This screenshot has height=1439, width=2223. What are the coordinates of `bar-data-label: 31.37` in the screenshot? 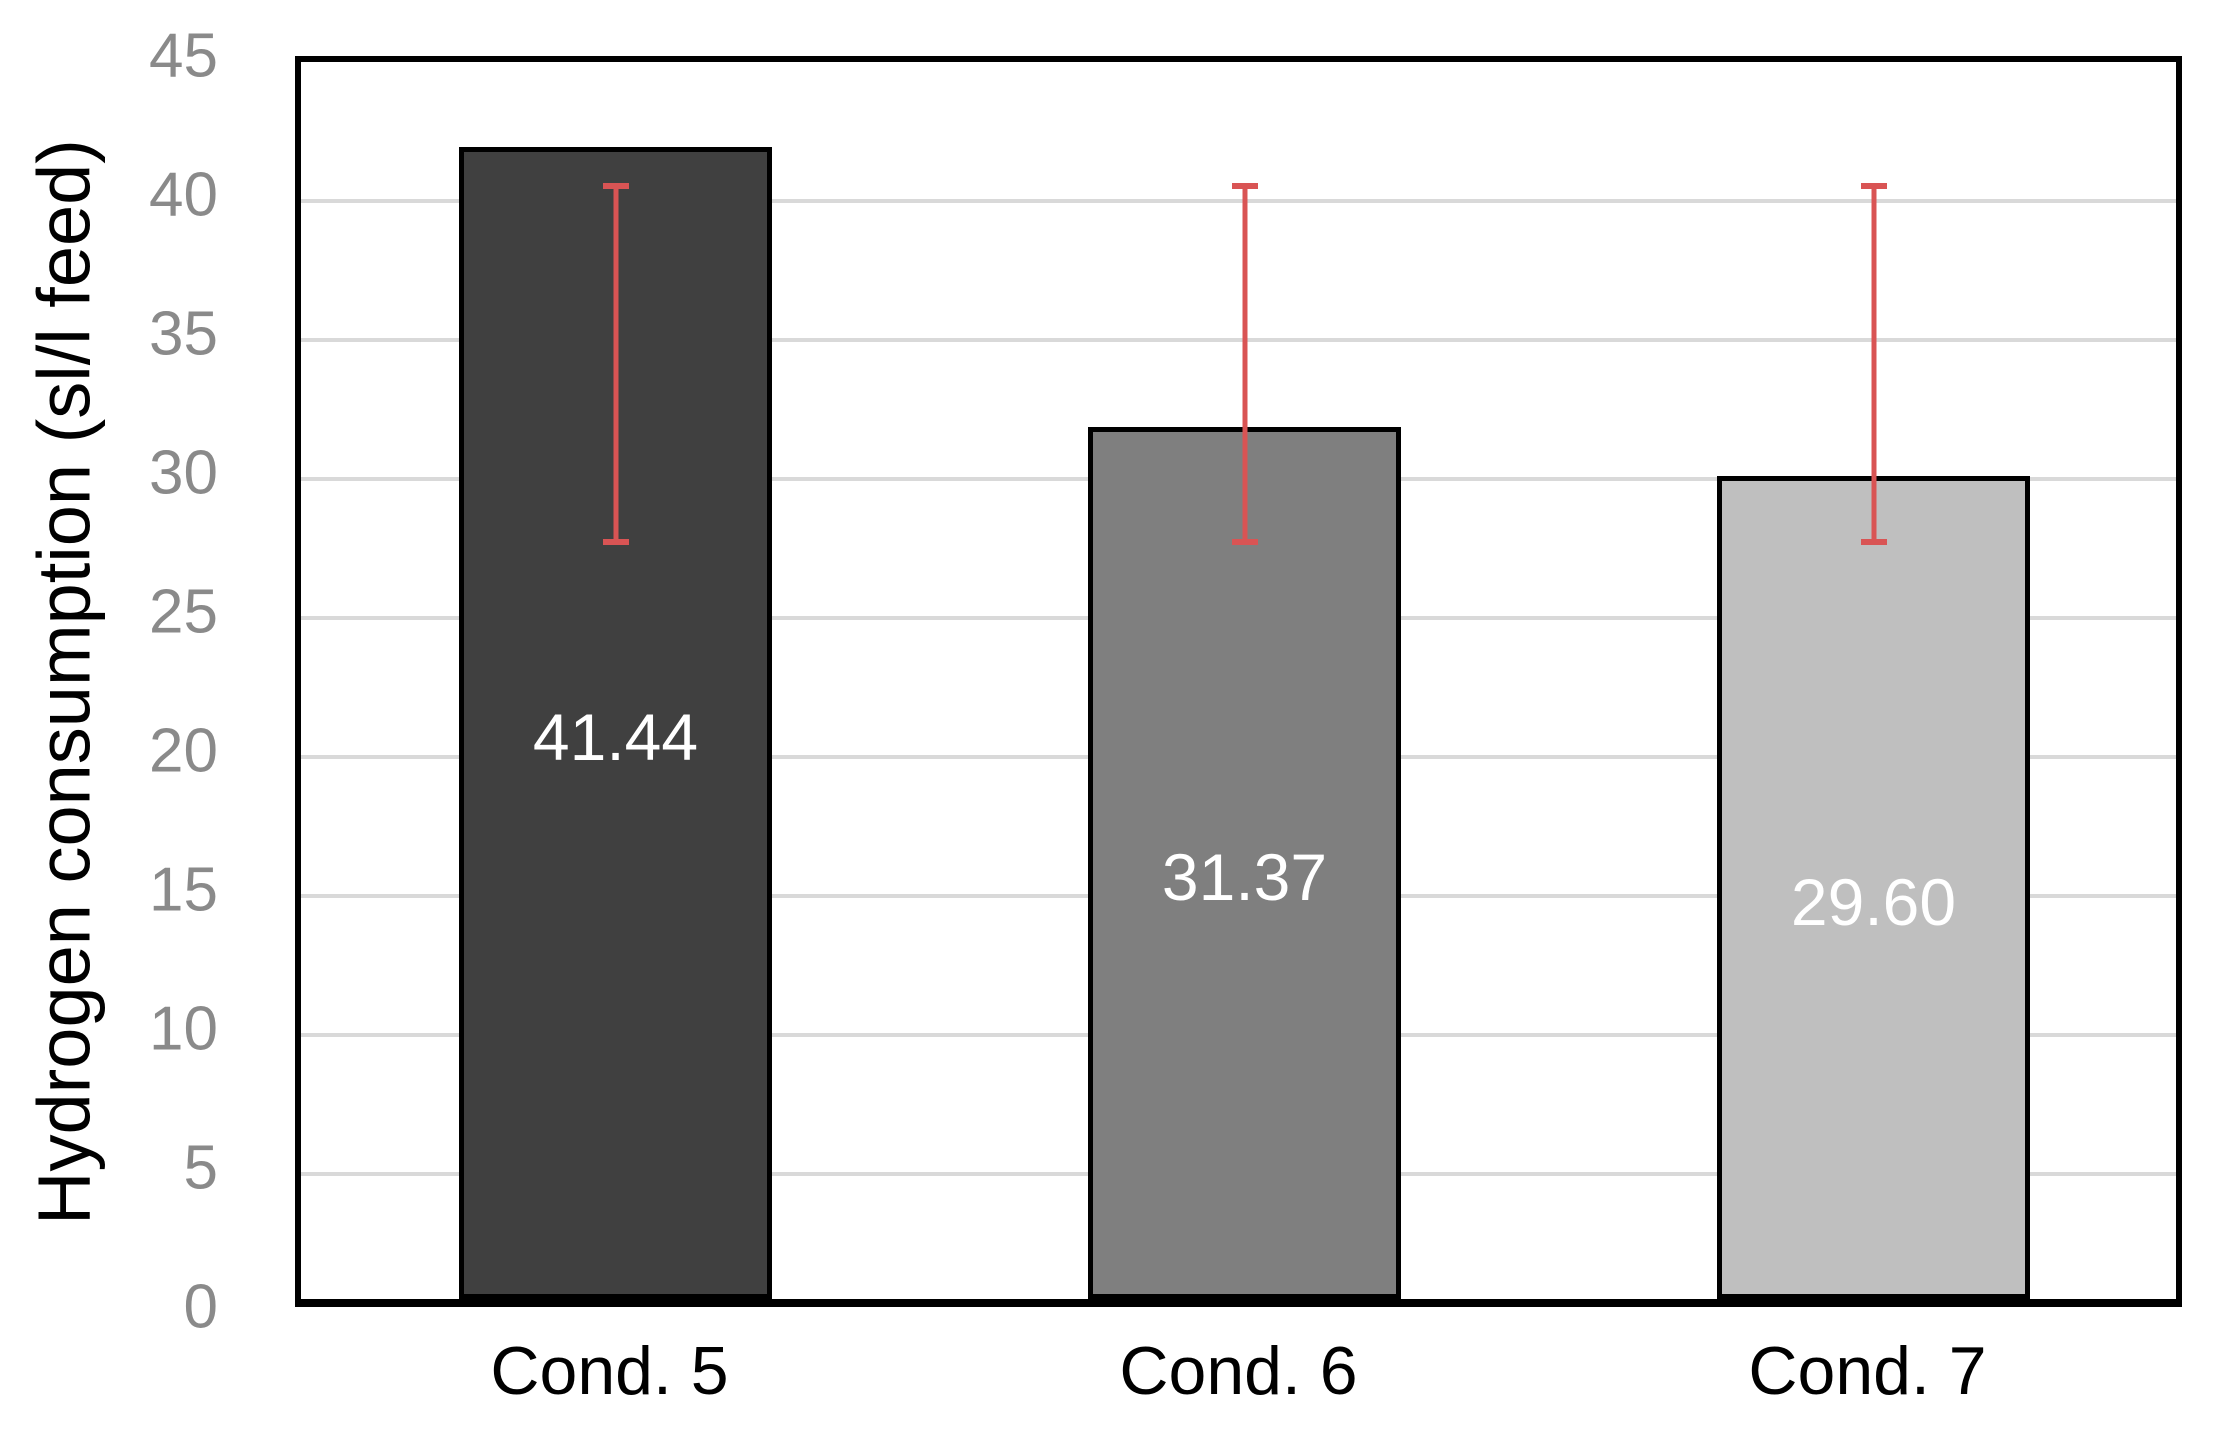 It's located at (1244, 876).